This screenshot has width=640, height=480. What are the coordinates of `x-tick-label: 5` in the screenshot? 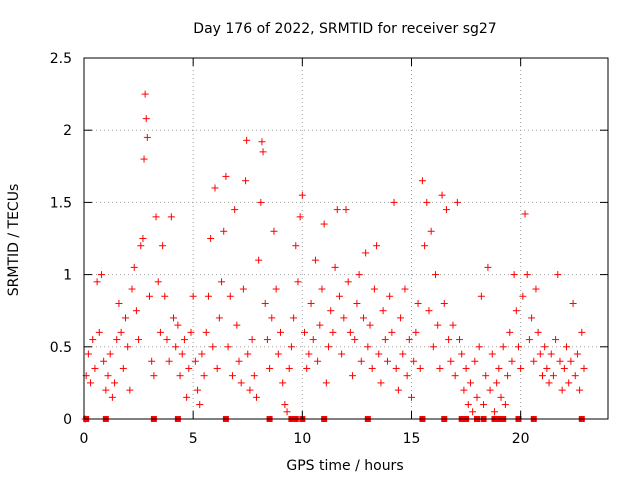 It's located at (193, 439).